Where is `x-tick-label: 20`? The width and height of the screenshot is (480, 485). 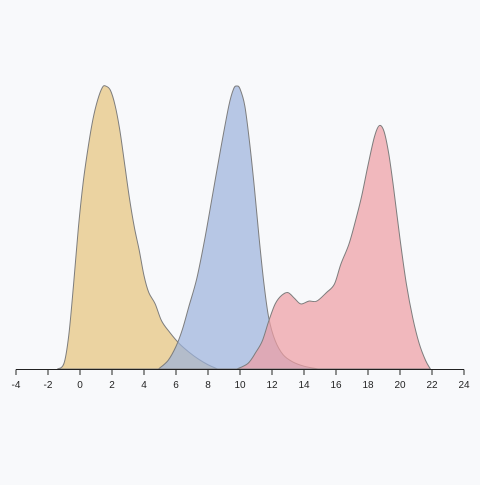 x-tick-label: 20 is located at coordinates (400, 385).